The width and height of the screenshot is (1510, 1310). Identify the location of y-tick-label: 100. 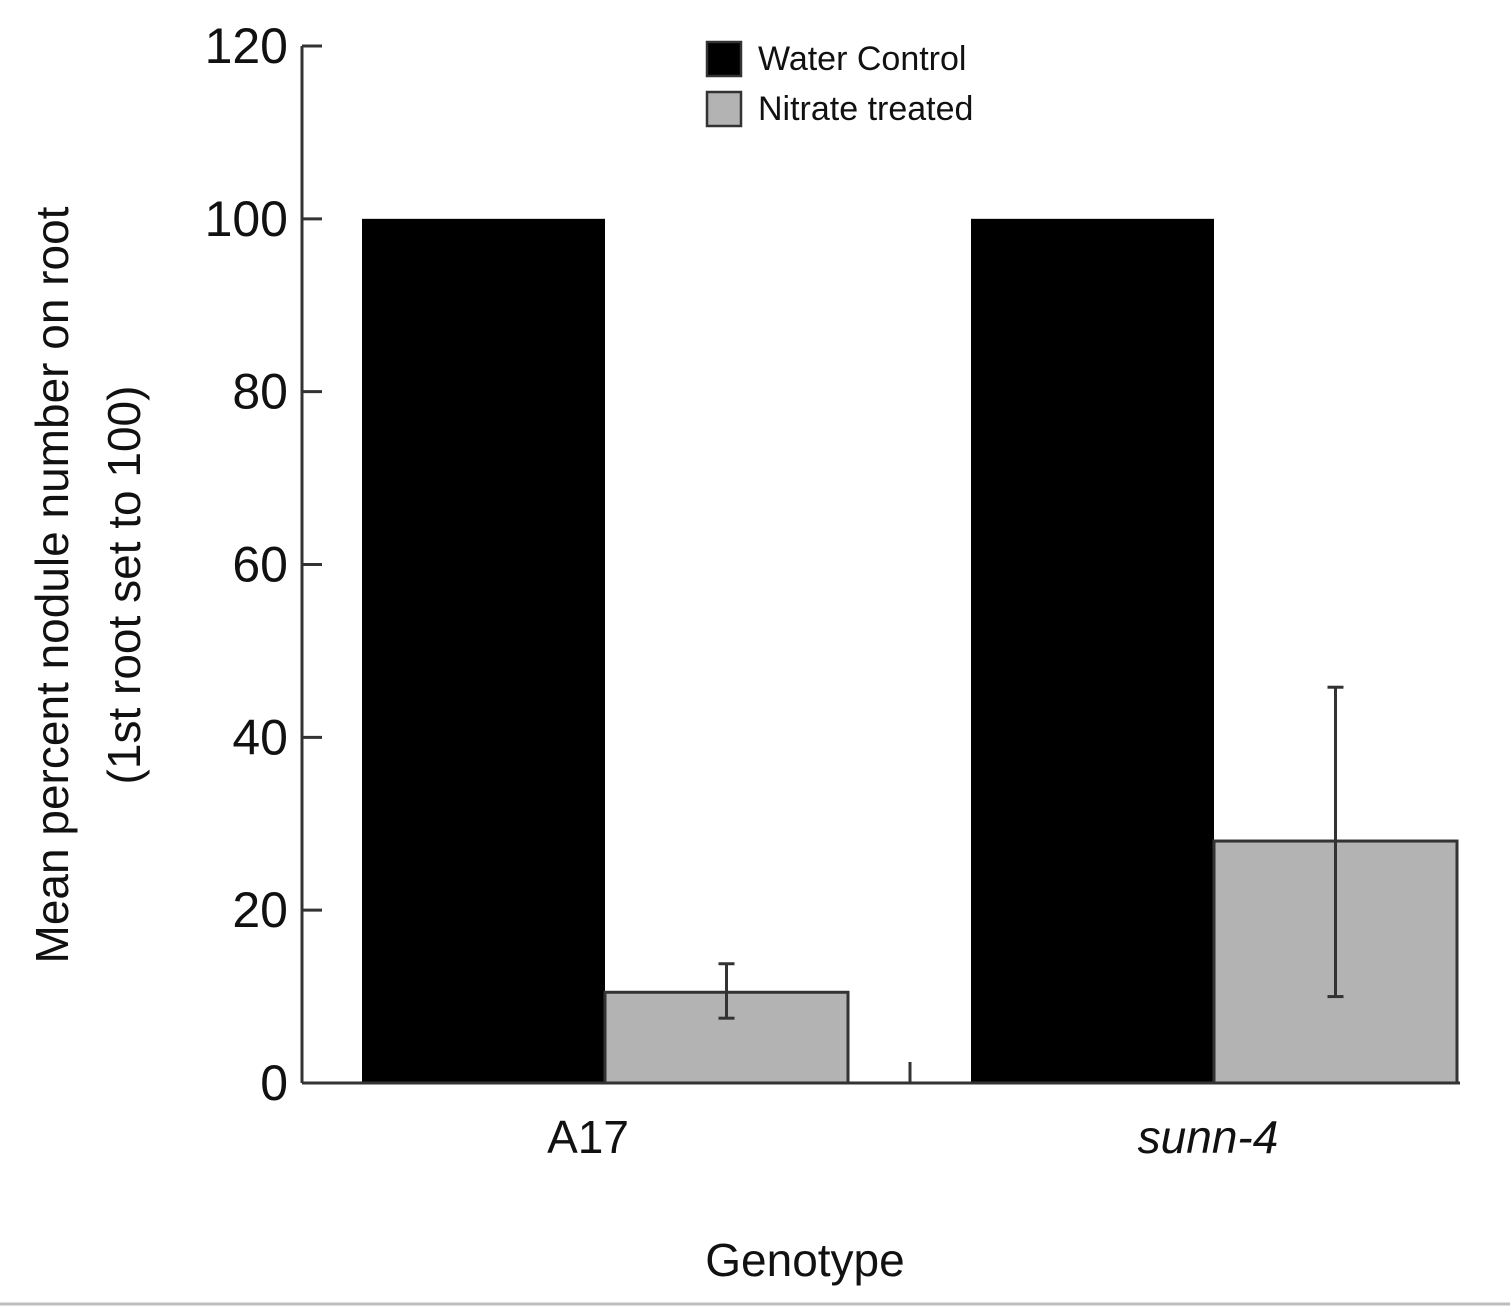
(246, 219).